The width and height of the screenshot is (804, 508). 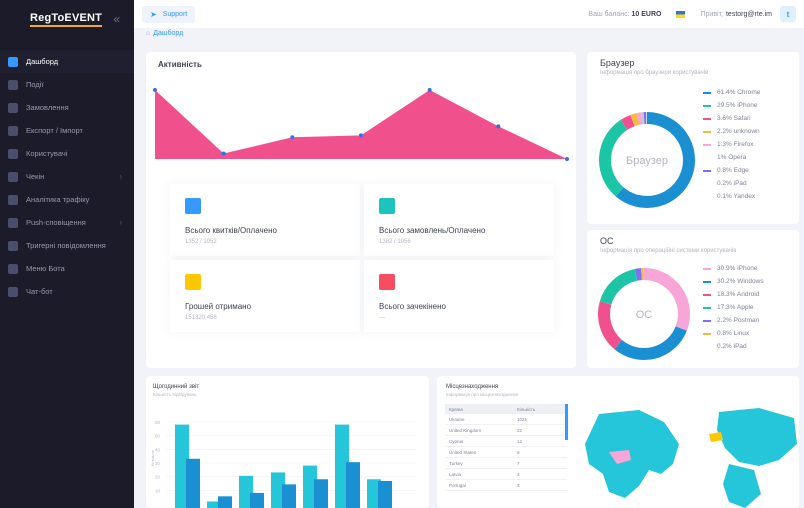 What do you see at coordinates (472, 387) in the screenshot?
I see `location-title: Місцезнаходження` at bounding box center [472, 387].